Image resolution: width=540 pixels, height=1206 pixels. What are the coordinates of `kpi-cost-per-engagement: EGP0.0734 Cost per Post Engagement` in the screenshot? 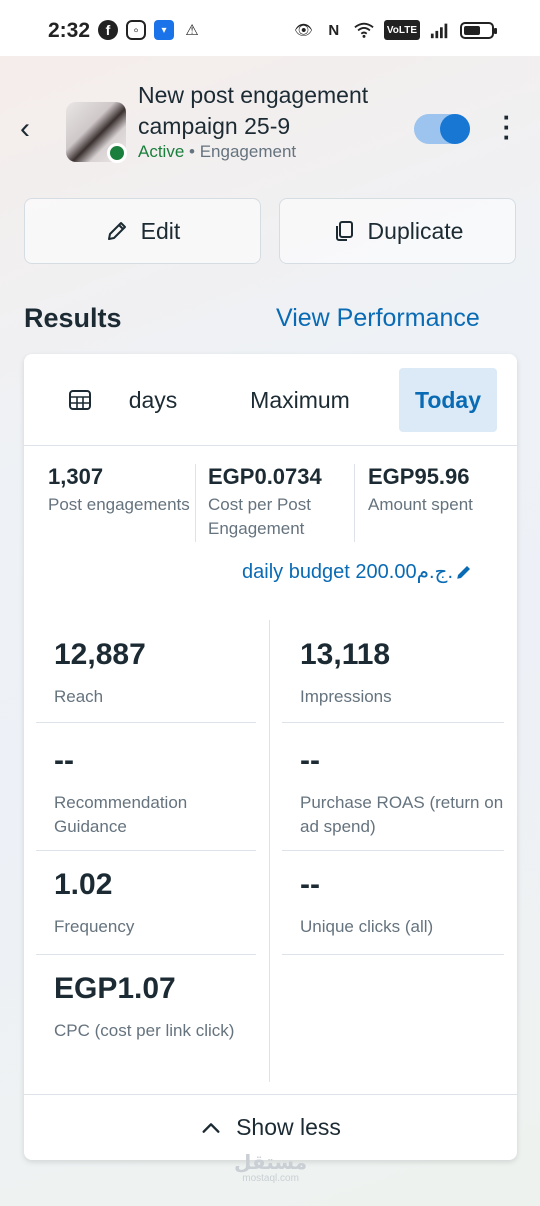 It's located at (283, 504).